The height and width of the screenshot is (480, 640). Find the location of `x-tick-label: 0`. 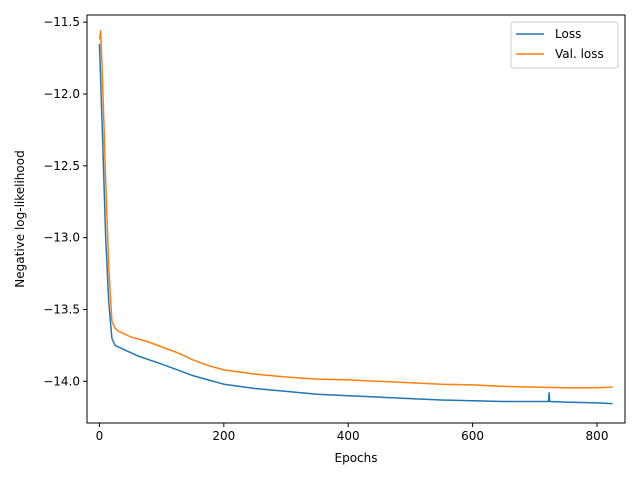

x-tick-label: 0 is located at coordinates (100, 436).